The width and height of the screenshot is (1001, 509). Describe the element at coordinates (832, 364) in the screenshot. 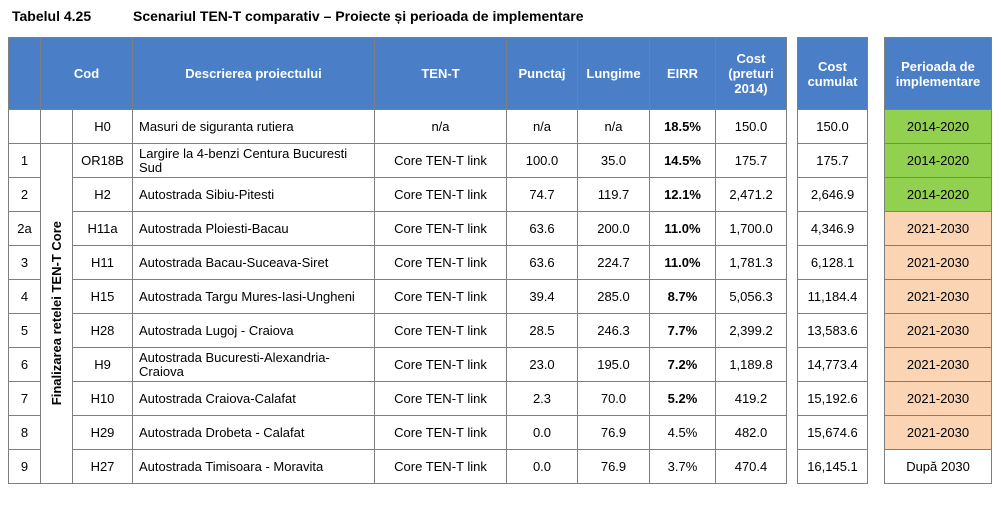

I see `cost-cumulat-value: 14,773.4` at that location.